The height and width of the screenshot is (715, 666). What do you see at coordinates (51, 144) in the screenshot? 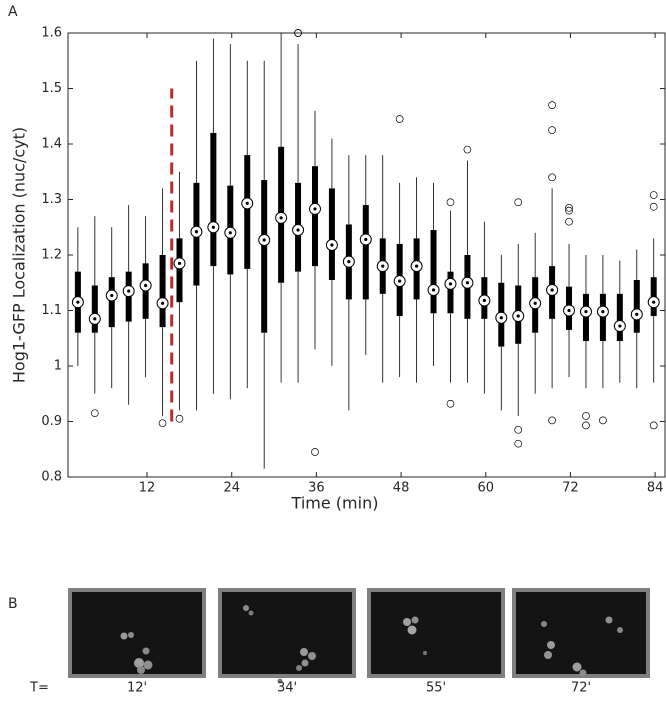
I see `y-tick-label: 1.4` at bounding box center [51, 144].